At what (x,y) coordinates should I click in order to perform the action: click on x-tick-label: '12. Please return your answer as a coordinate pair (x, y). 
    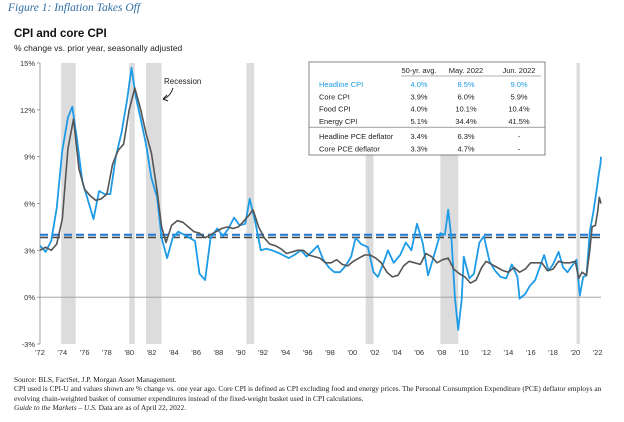
    Looking at the image, I should click on (486, 352).